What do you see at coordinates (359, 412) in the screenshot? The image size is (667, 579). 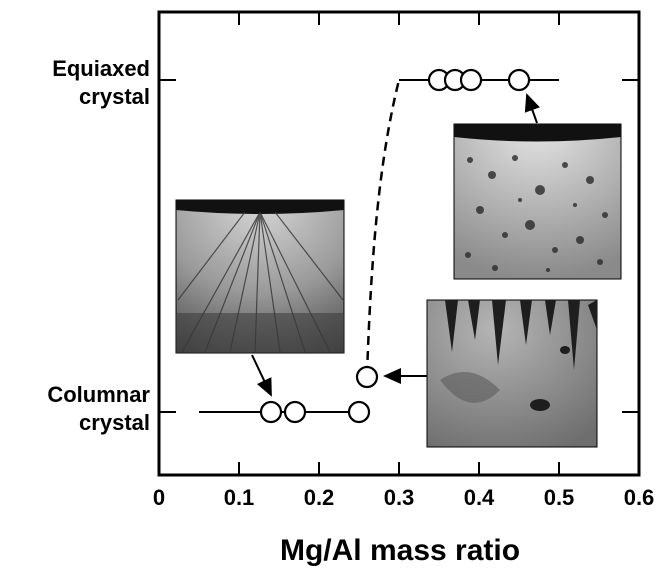 I see `point-0.25` at bounding box center [359, 412].